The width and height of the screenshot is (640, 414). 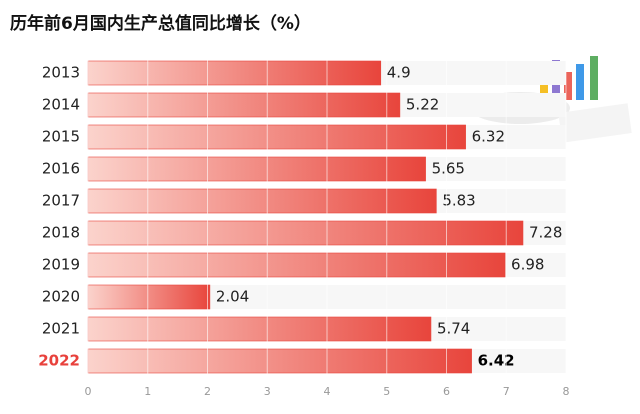 What do you see at coordinates (506, 391) in the screenshot?
I see `x-tick-label: 7` at bounding box center [506, 391].